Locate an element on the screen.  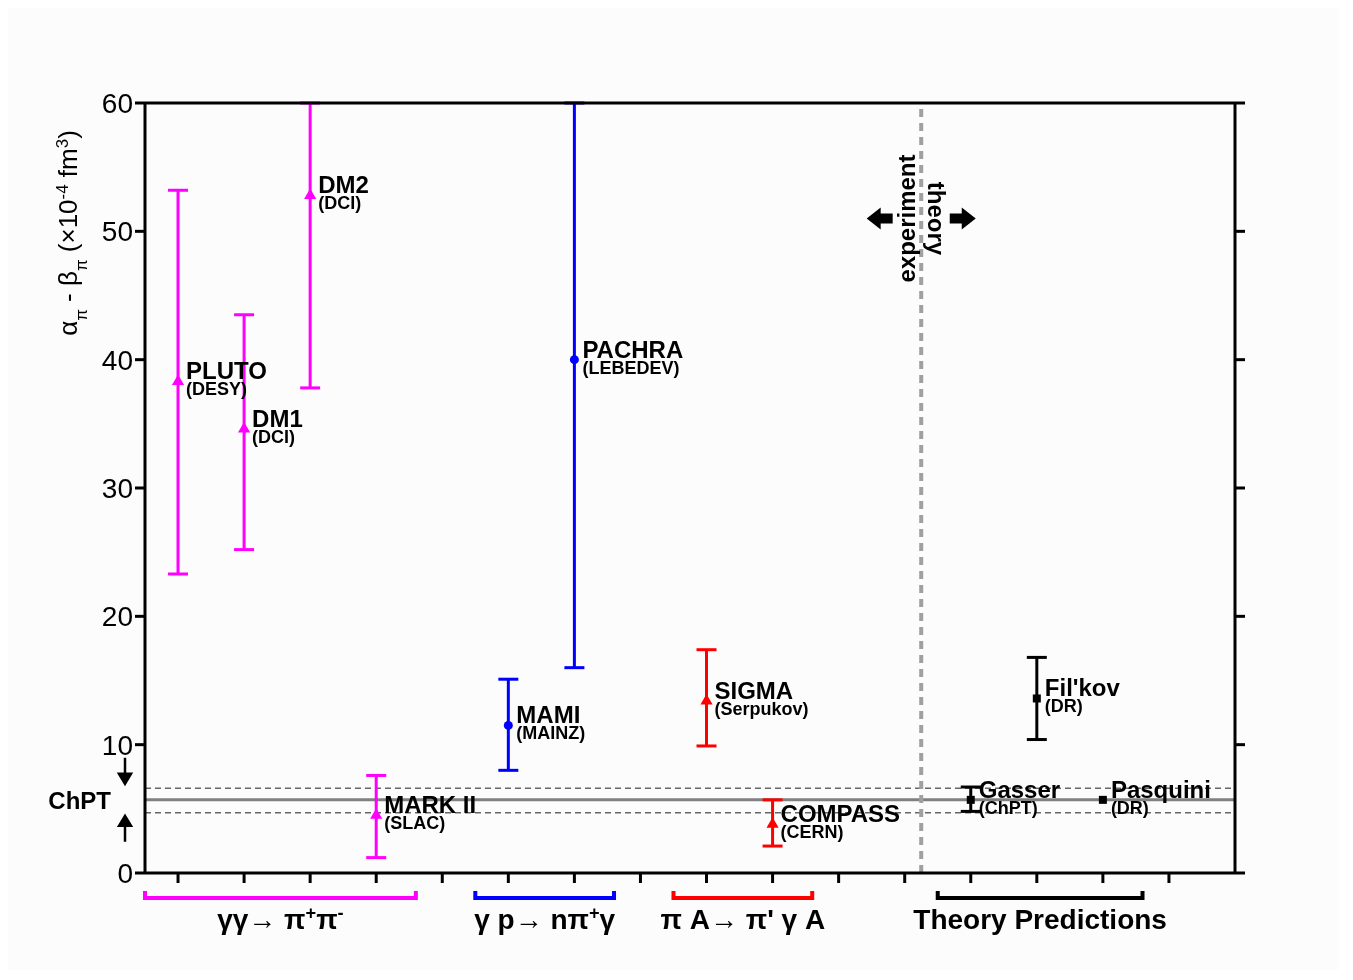
annotation: (DCI) is located at coordinates (274, 436).